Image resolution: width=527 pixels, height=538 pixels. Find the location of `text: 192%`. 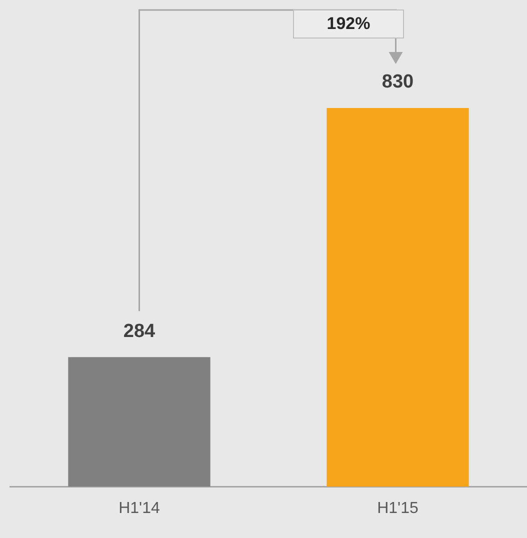

text: 192% is located at coordinates (349, 24).